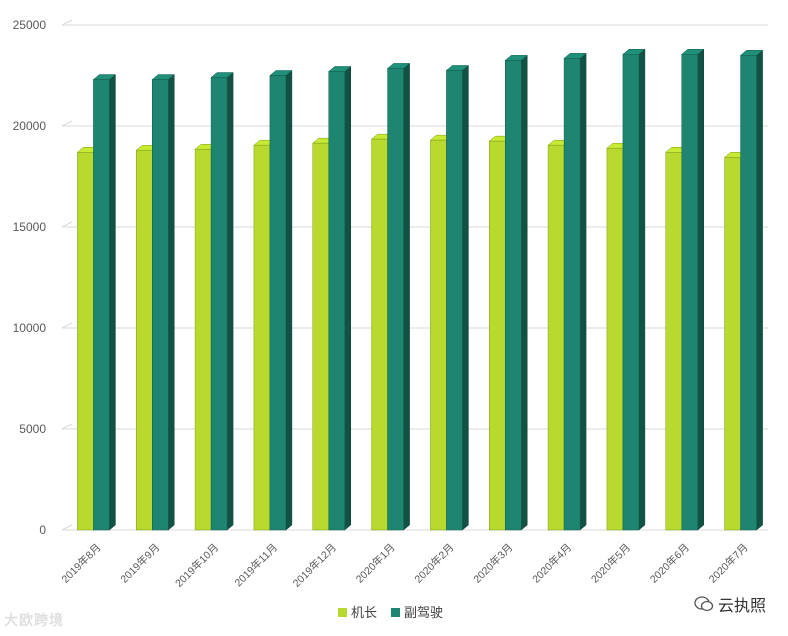 This screenshot has height=636, width=788. What do you see at coordinates (610, 563) in the screenshot?
I see `x-tick-label: 2020年5月` at bounding box center [610, 563].